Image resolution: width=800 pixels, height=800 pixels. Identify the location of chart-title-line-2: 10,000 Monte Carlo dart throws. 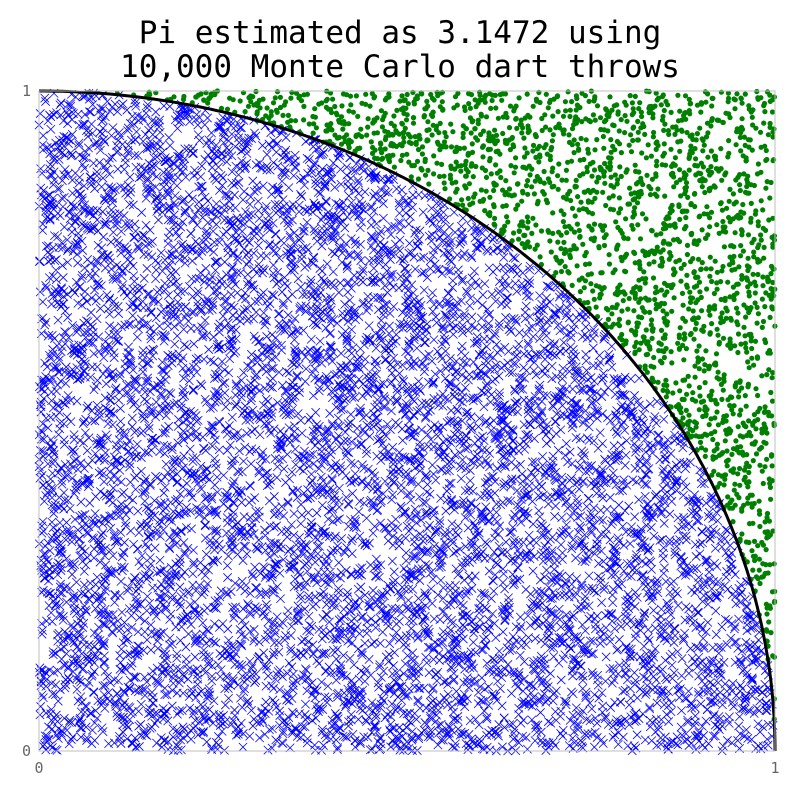
(400, 67).